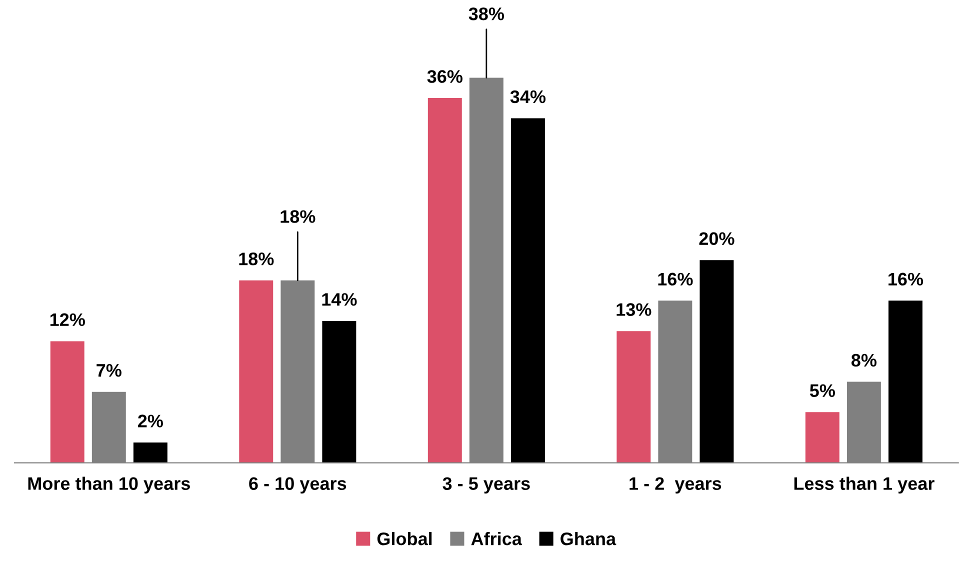  I want to click on x-tick-label: 6 - 10 years, so click(297, 485).